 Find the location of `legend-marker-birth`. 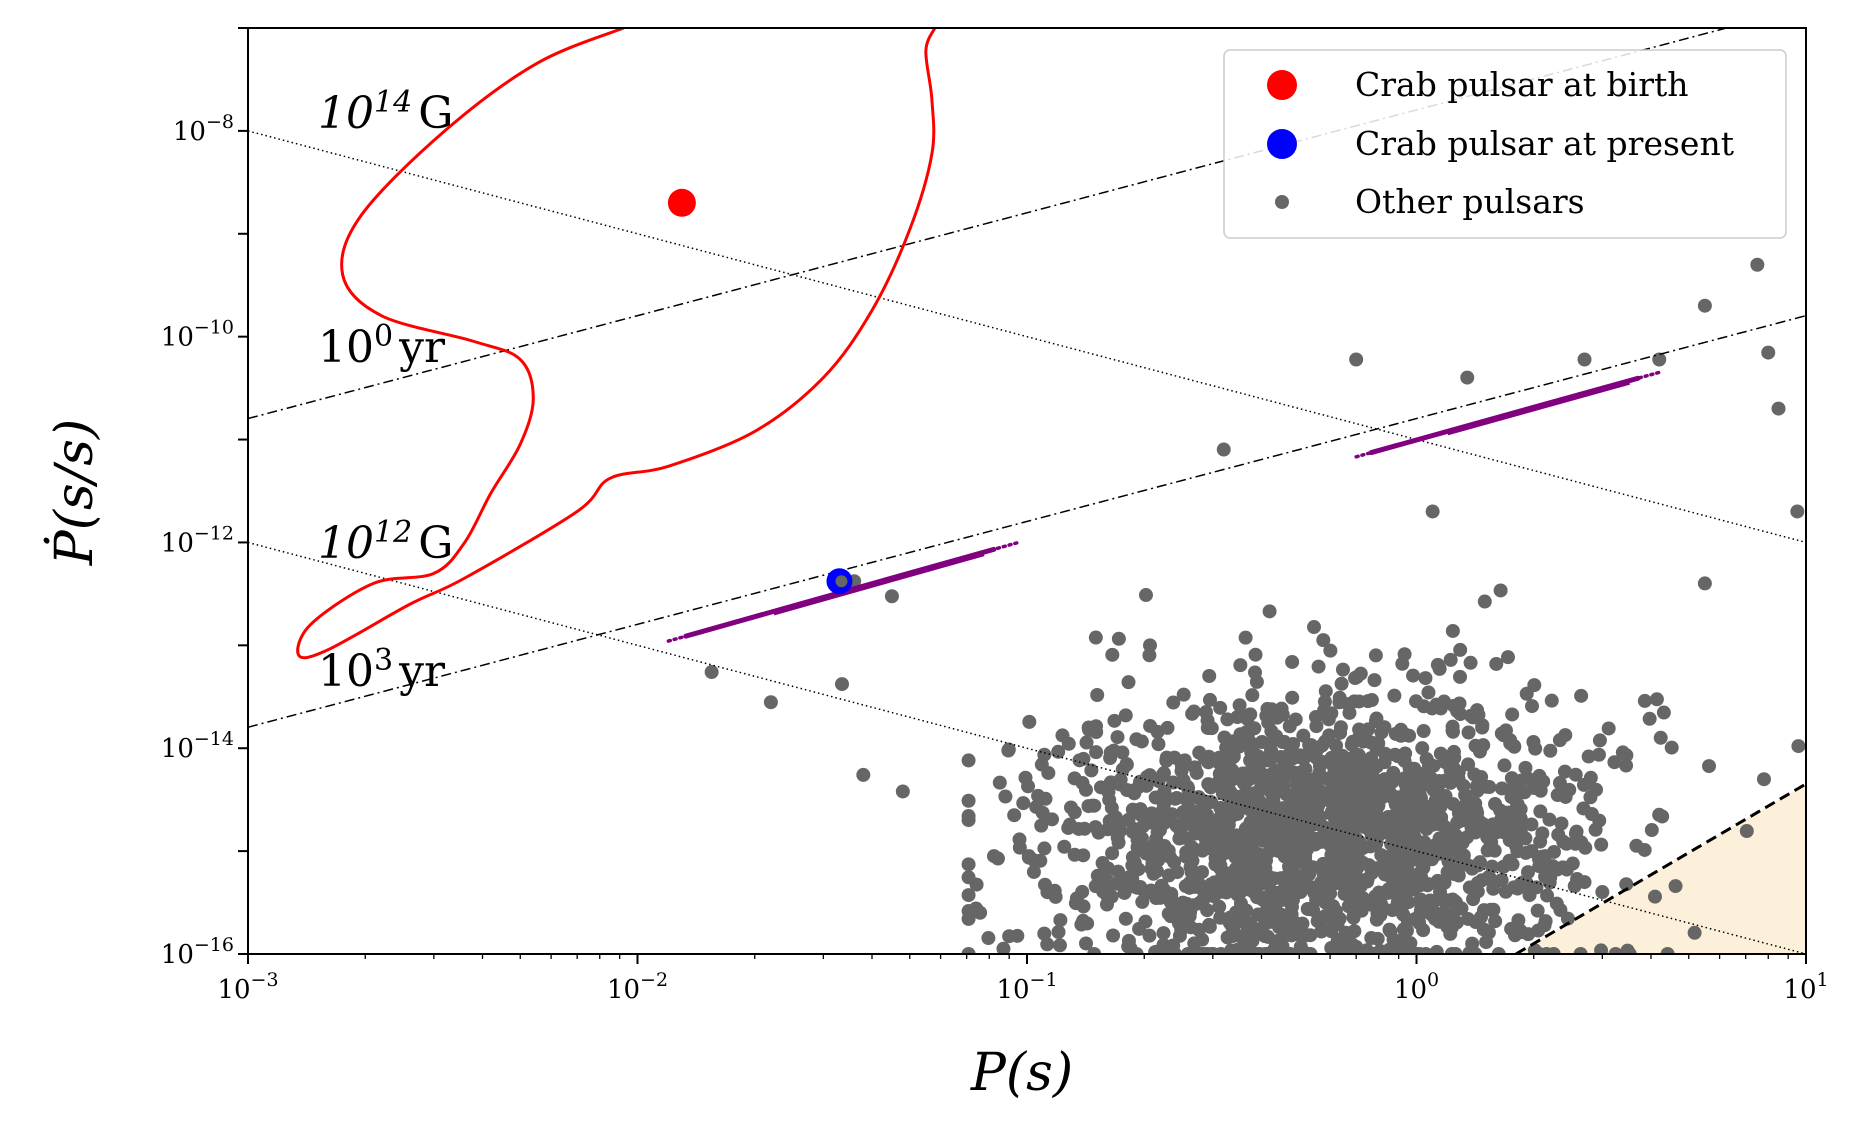

legend-marker-birth is located at coordinates (1282, 85).